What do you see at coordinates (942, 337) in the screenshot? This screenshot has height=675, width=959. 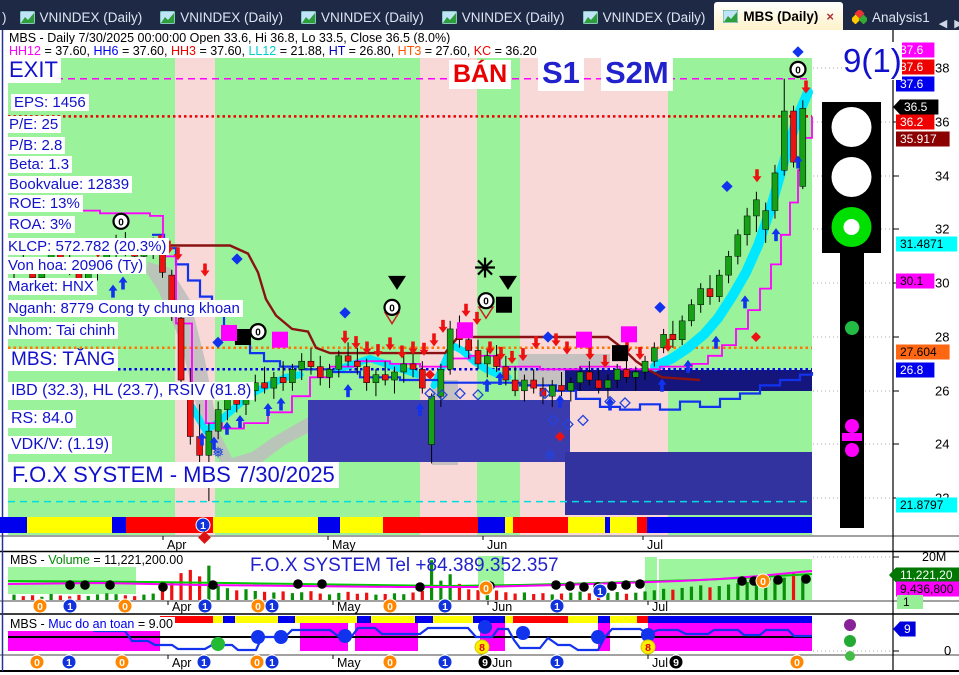 I see `svg-text: 28` at bounding box center [942, 337].